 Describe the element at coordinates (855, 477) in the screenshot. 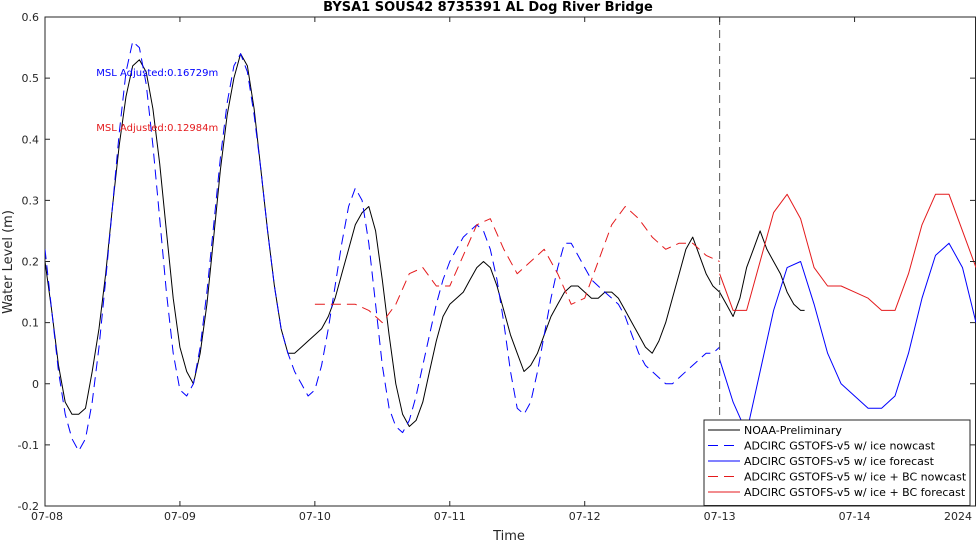

I see `legend-entry: ADCIRC GSTOFS-v5 w/ ice + BC nowcast` at that location.